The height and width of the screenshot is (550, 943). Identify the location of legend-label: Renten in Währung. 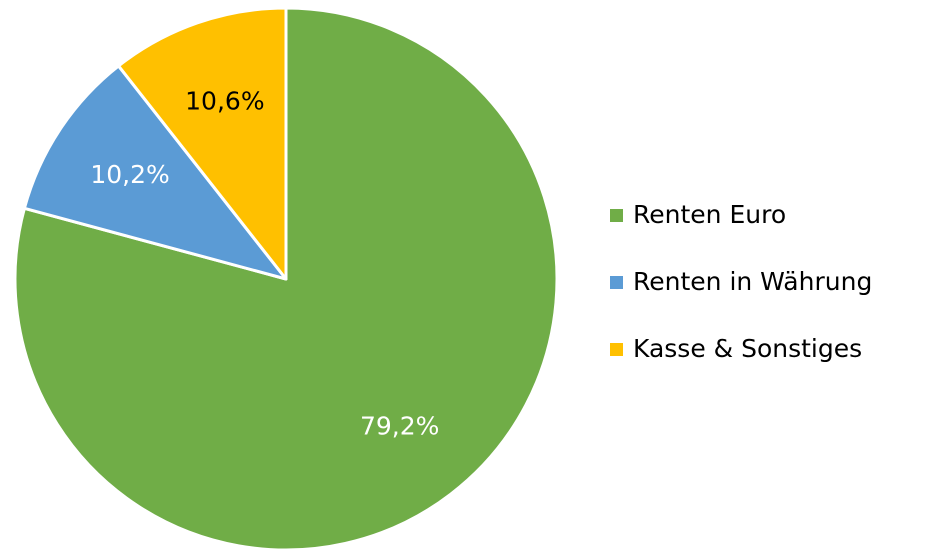
(752, 281).